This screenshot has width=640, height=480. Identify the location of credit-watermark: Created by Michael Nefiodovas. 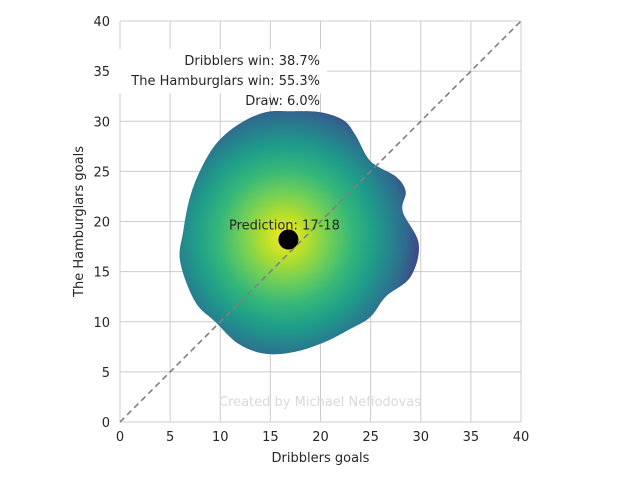
(320, 402).